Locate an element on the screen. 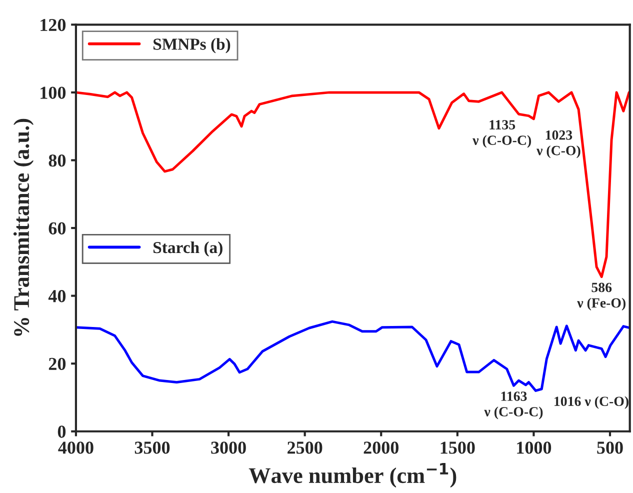 The height and width of the screenshot is (493, 633). legend-label: Starch (a) is located at coordinates (188, 249).